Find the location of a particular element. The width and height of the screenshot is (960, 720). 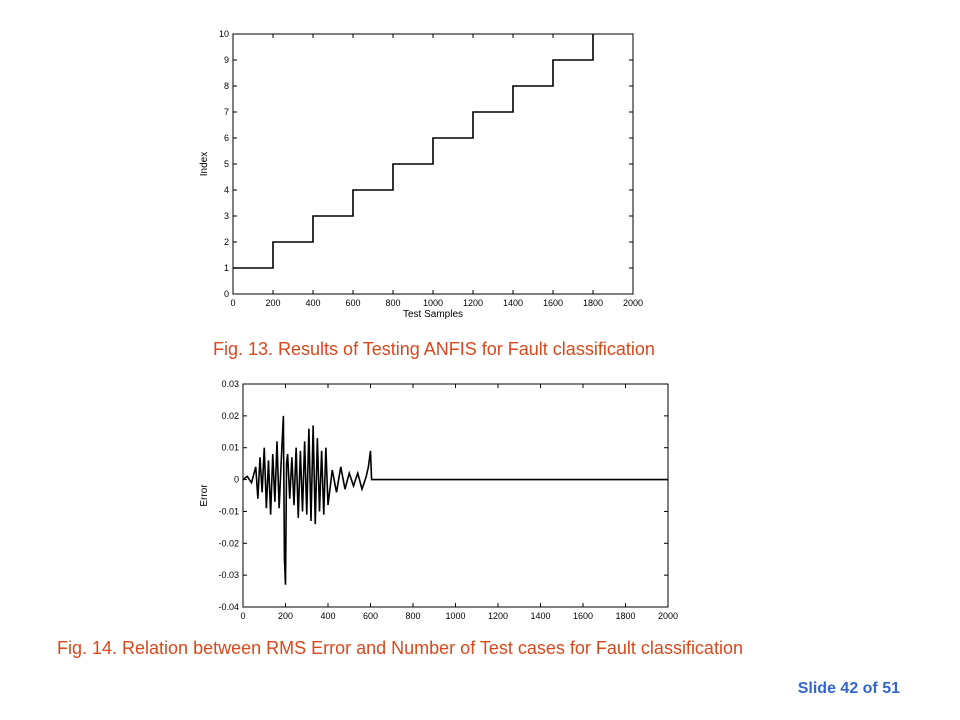

y-axis-label: Index is located at coordinates (204, 164).